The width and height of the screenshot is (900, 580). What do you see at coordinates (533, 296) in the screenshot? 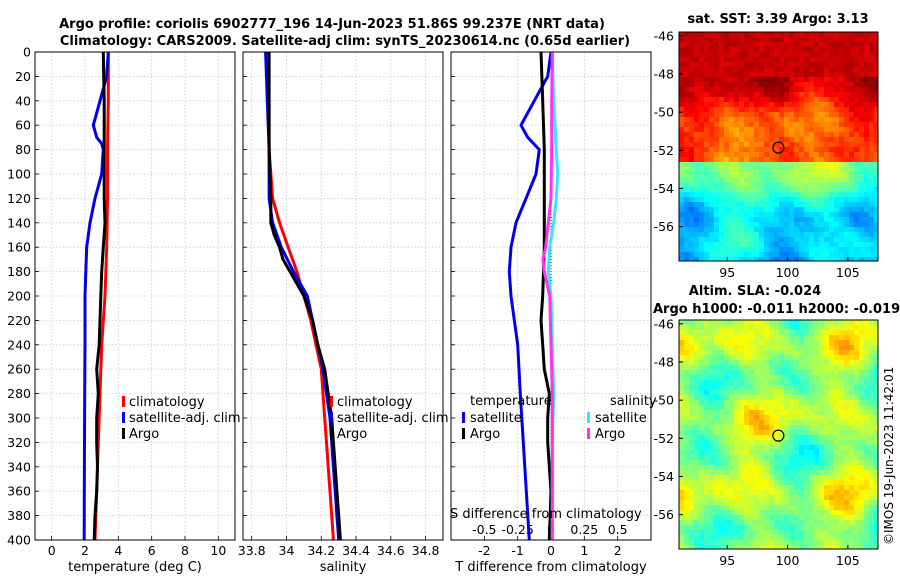
I see `series-group` at bounding box center [533, 296].